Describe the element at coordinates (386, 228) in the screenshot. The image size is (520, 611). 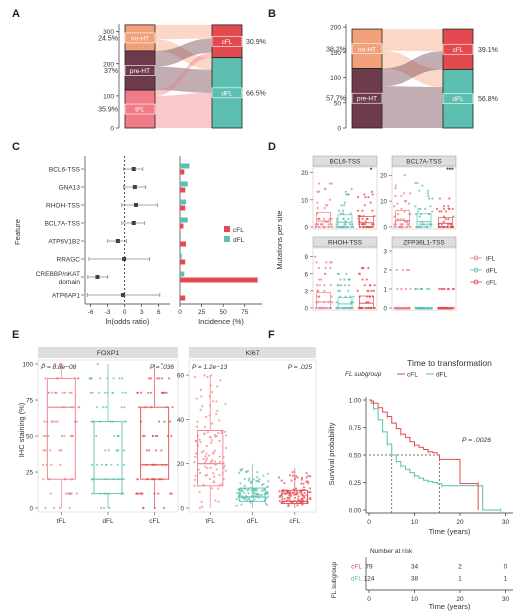
I see `facet-y-tick-label: 0` at that location.